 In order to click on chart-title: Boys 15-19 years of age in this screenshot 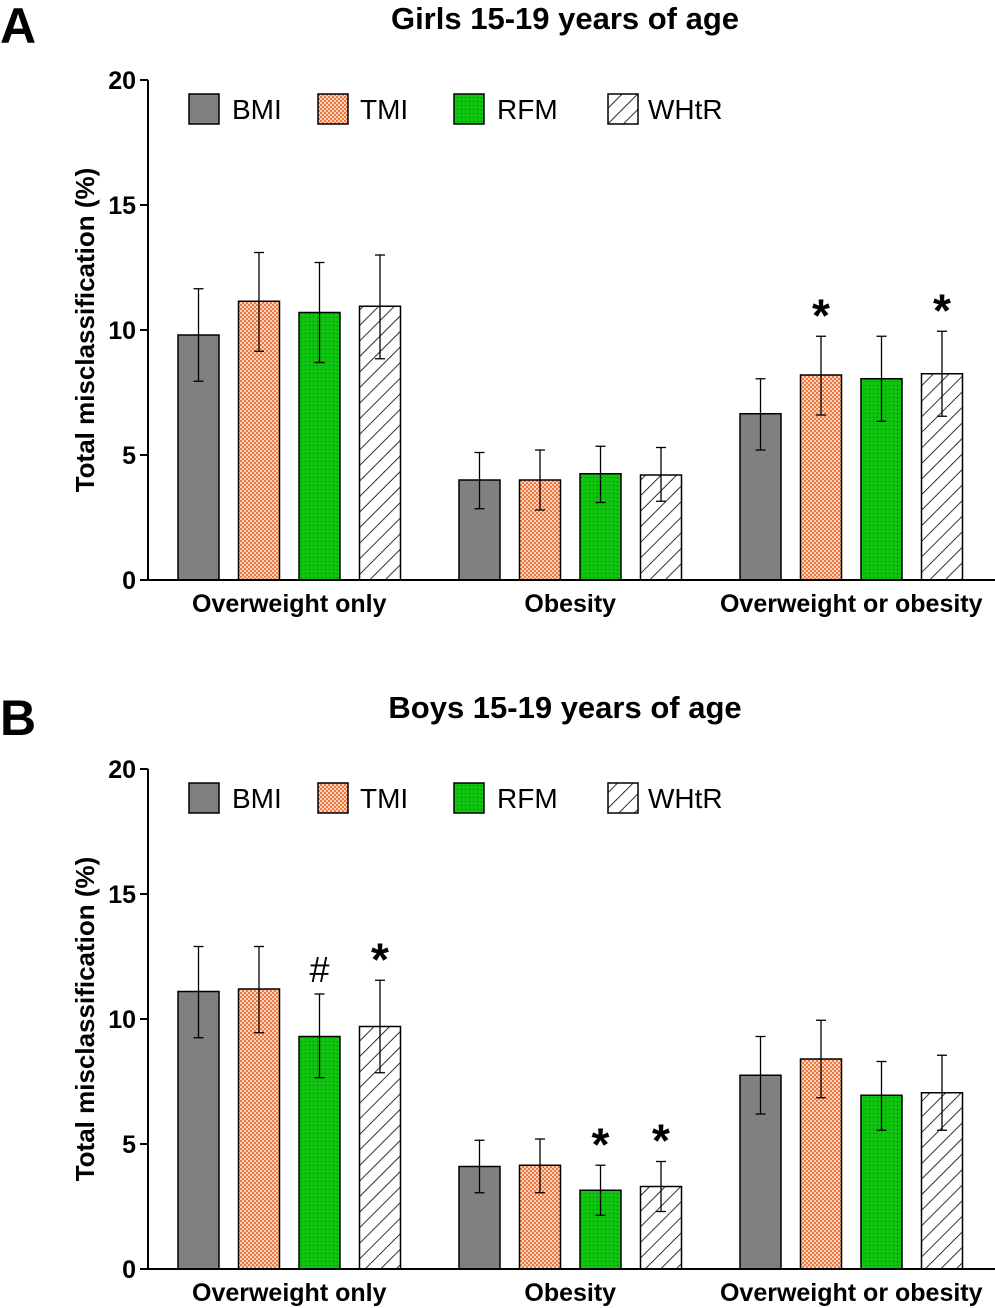, I will do `click(564, 707)`.